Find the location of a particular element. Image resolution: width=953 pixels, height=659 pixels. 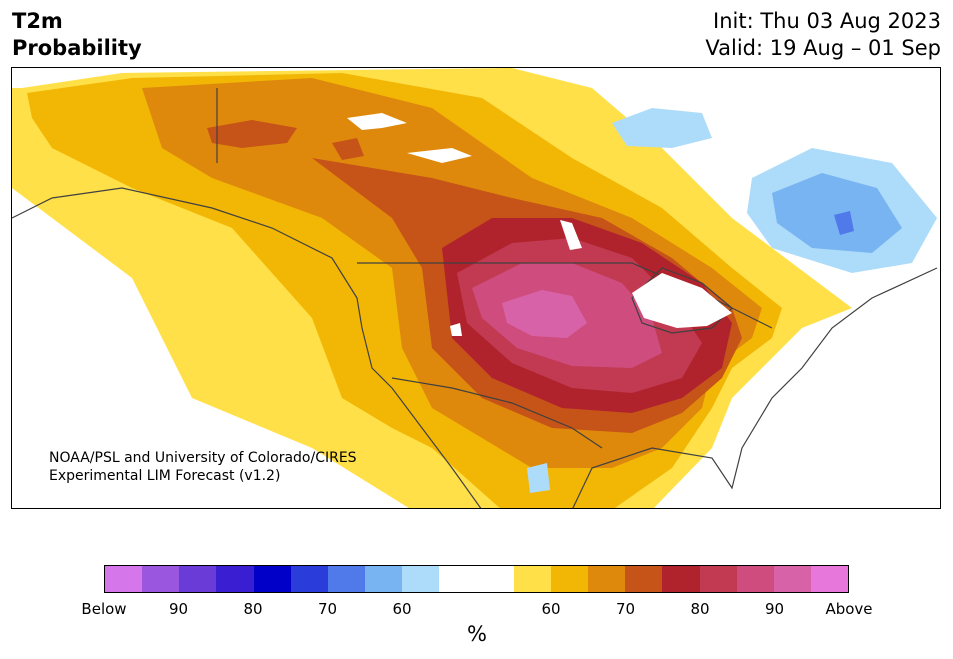

colorbar is located at coordinates (476, 579).